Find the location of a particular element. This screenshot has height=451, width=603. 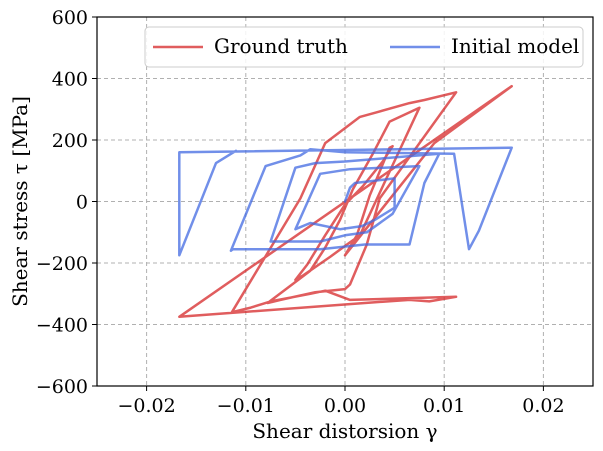

x-tick-label: 0.01 is located at coordinates (444, 406).